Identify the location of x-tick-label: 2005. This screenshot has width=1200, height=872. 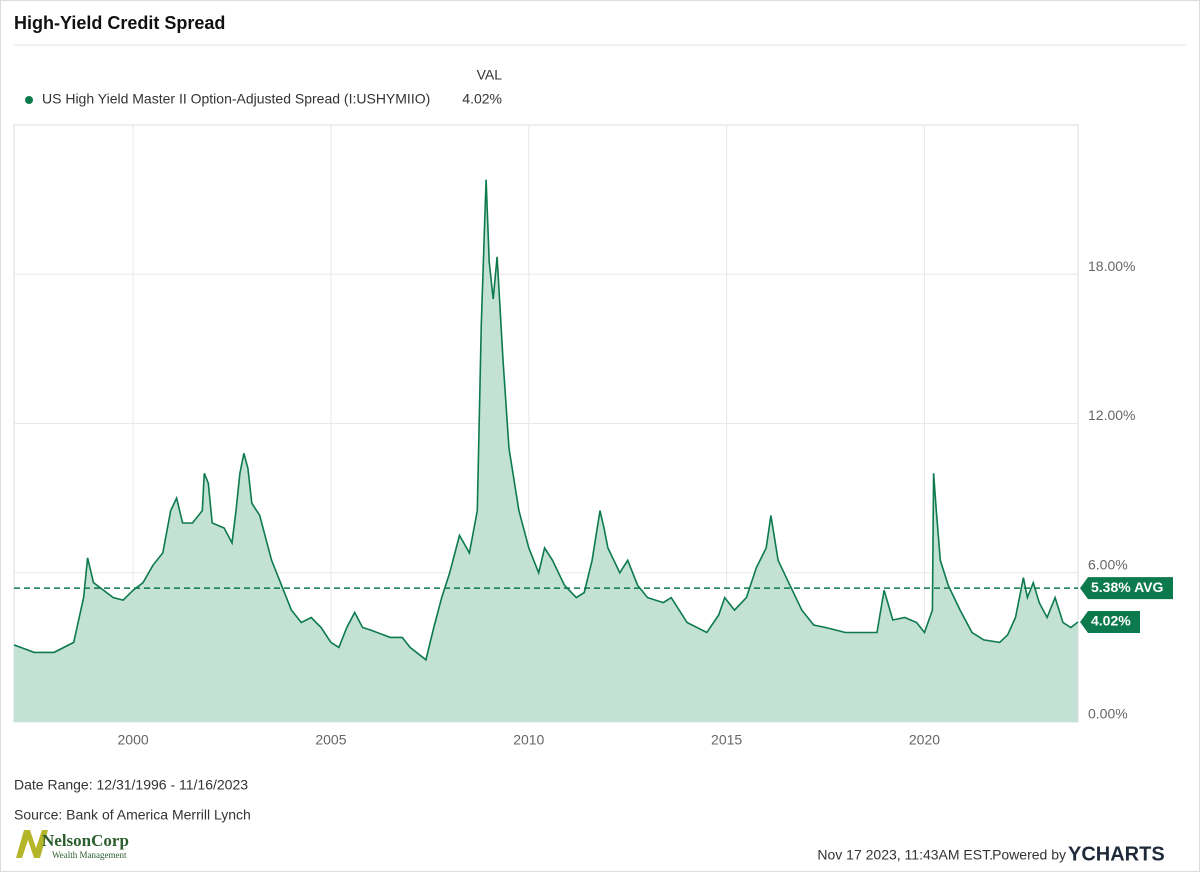
(330, 740).